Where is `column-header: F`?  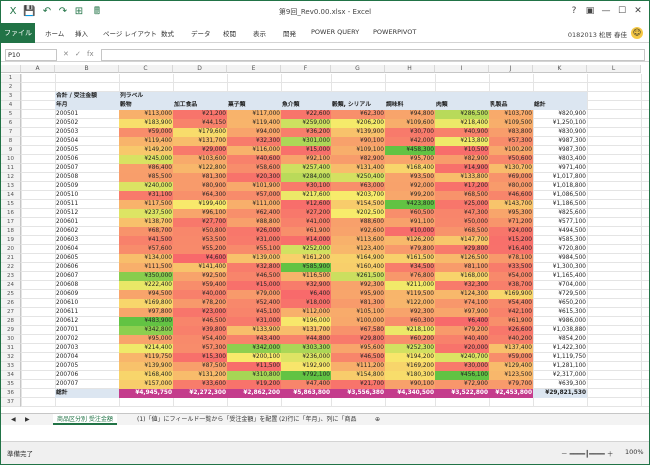
column-header: F is located at coordinates (306, 69).